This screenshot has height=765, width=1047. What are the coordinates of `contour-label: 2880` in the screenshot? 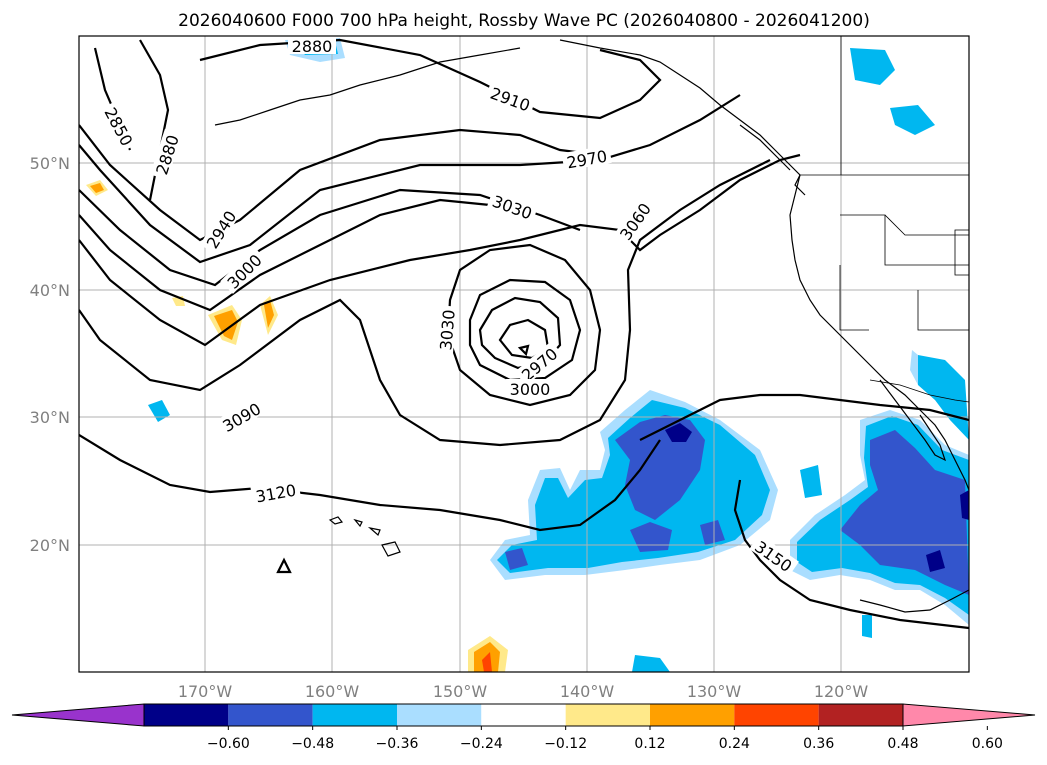 It's located at (312, 46).